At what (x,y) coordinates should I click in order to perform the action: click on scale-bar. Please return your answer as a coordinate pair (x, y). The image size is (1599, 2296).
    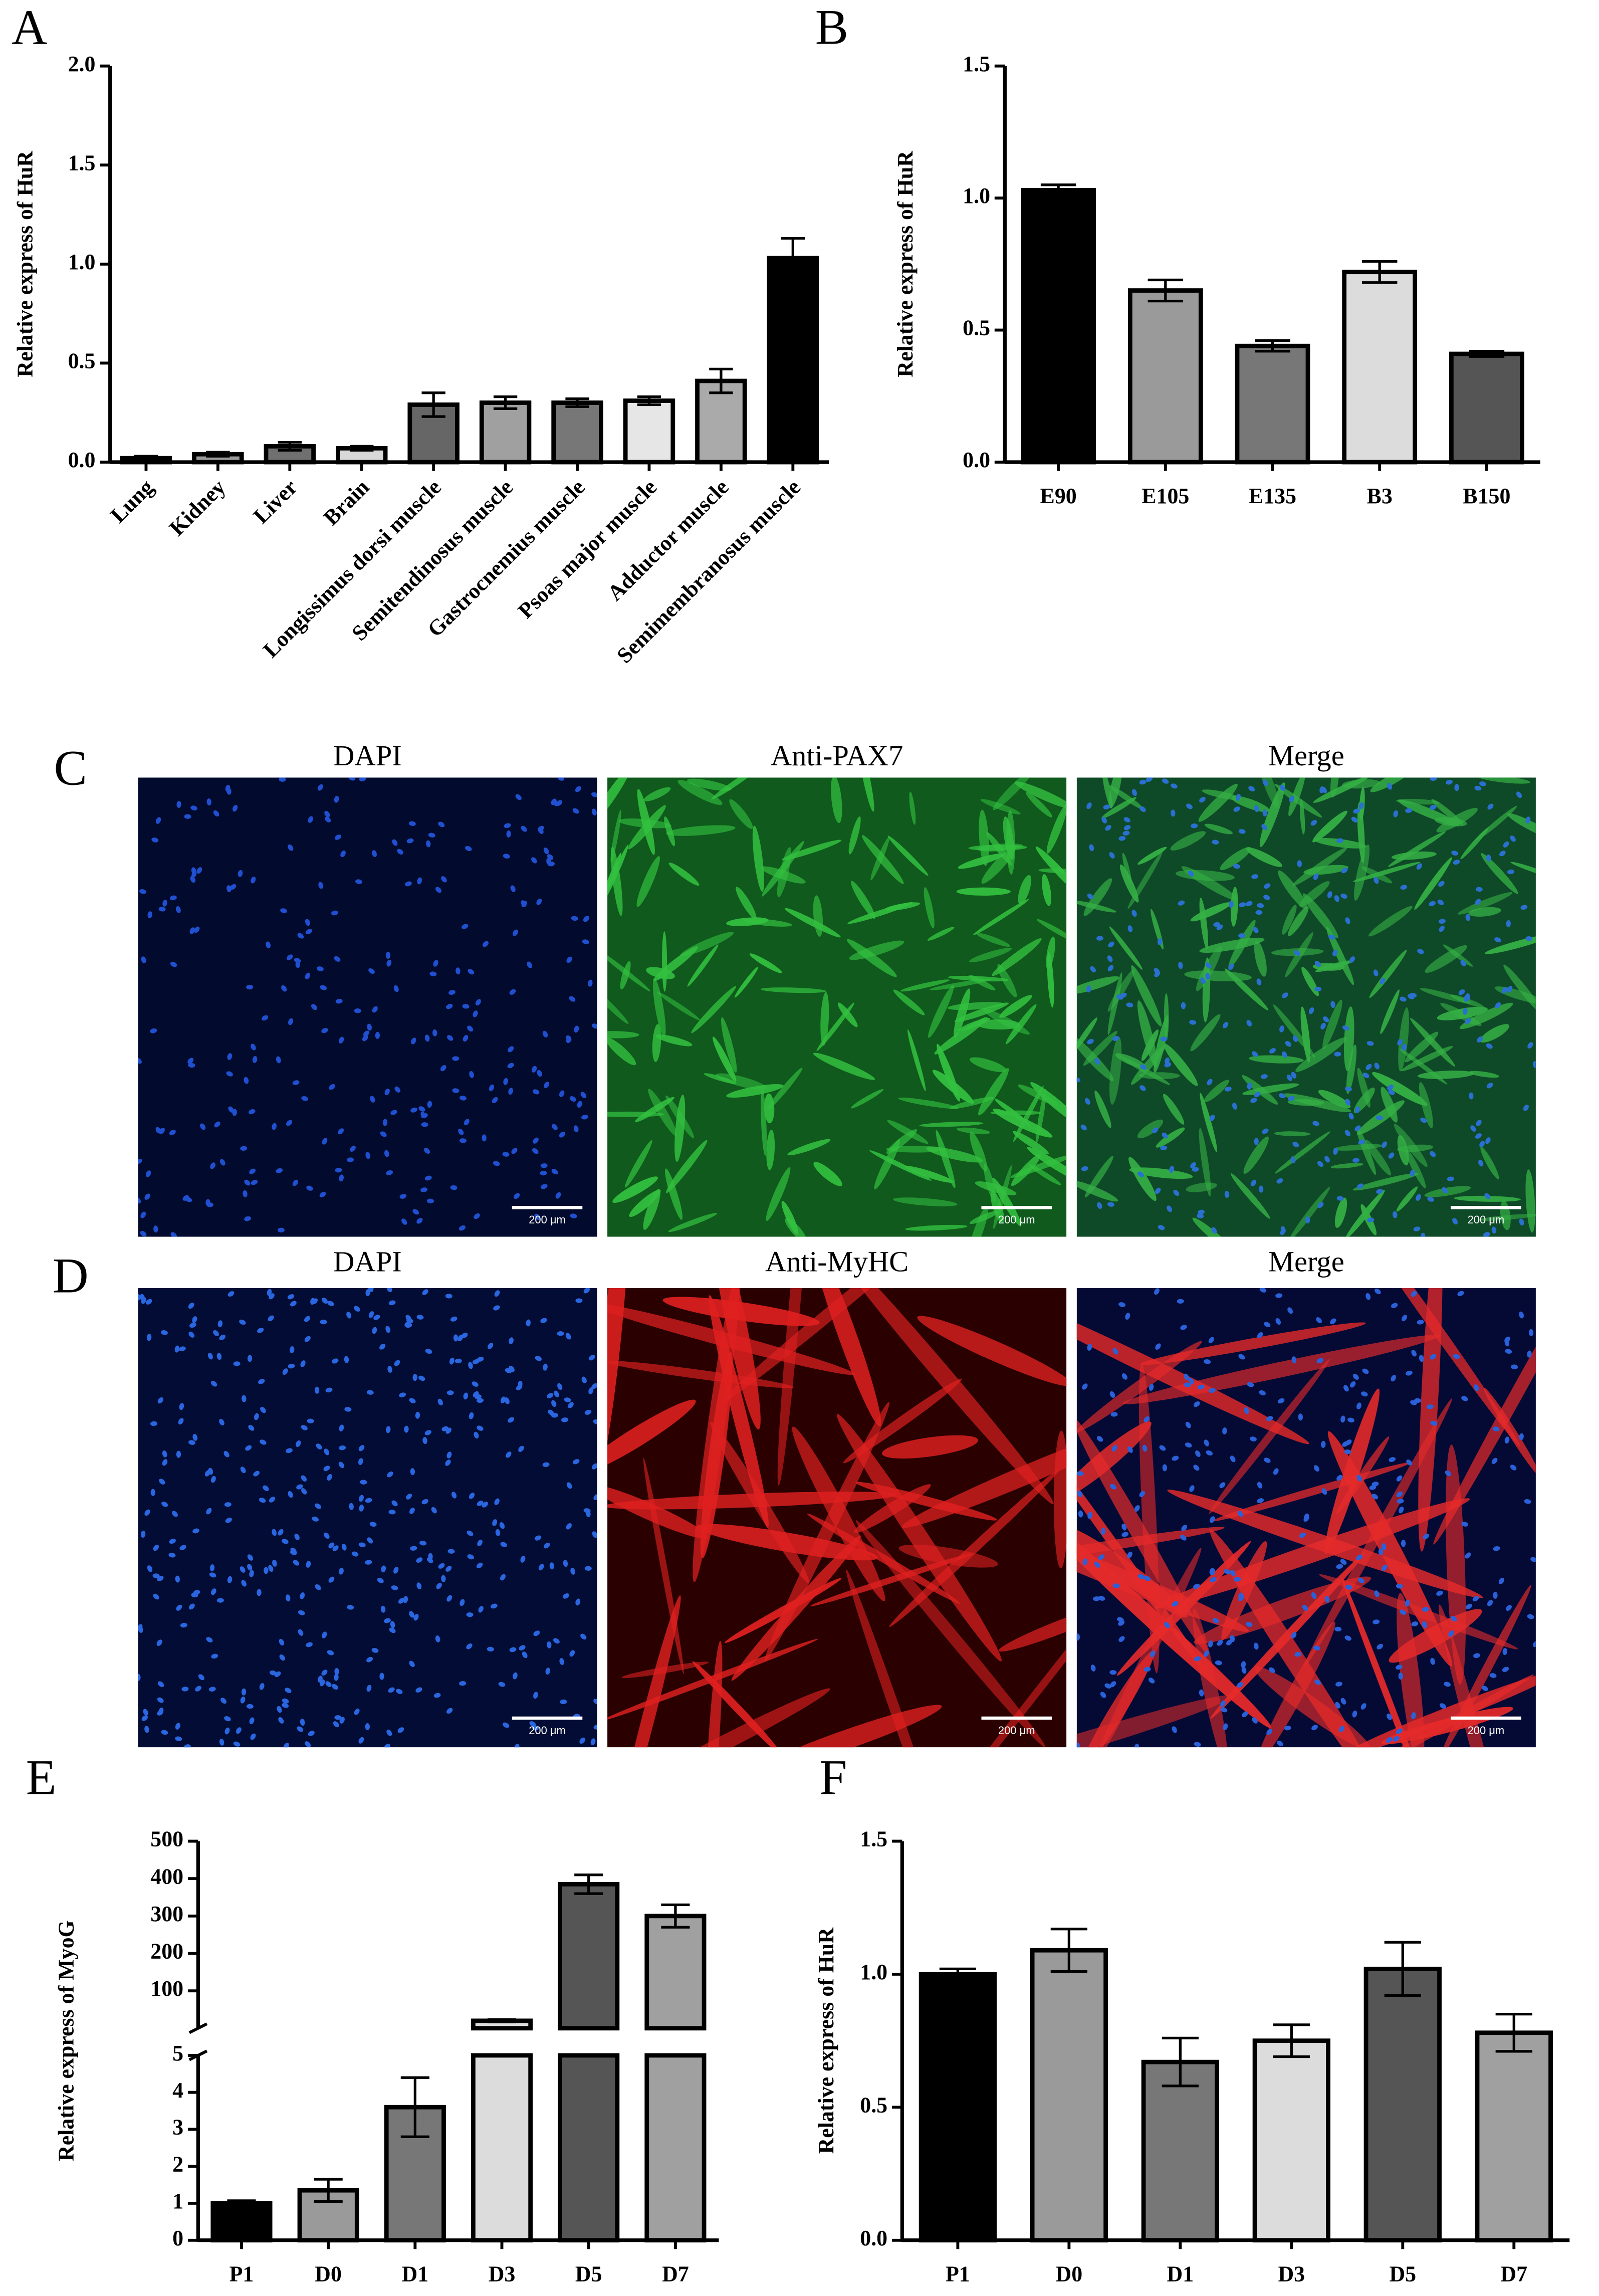
    Looking at the image, I should click on (547, 1718).